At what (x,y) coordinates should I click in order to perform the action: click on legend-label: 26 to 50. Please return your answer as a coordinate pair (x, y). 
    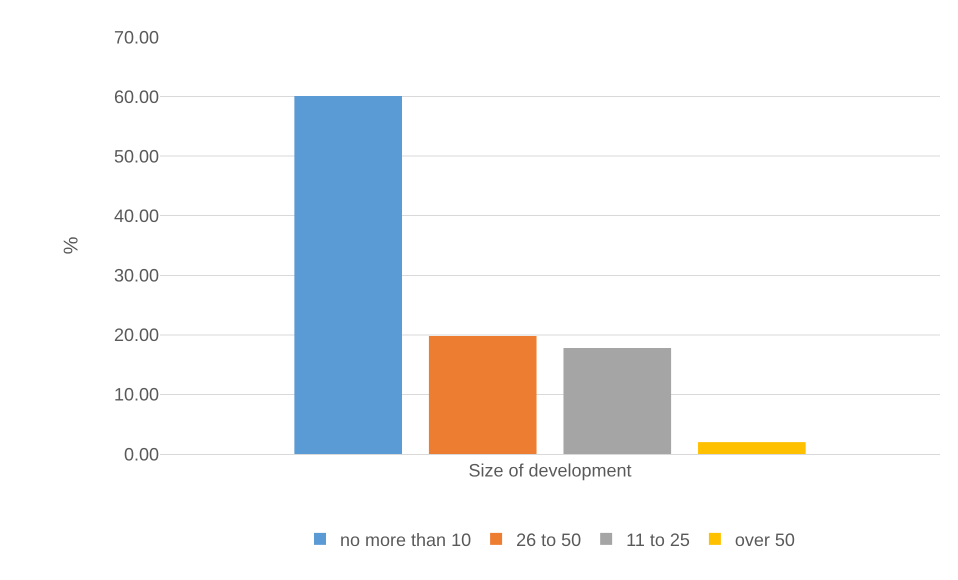
    Looking at the image, I should click on (549, 540).